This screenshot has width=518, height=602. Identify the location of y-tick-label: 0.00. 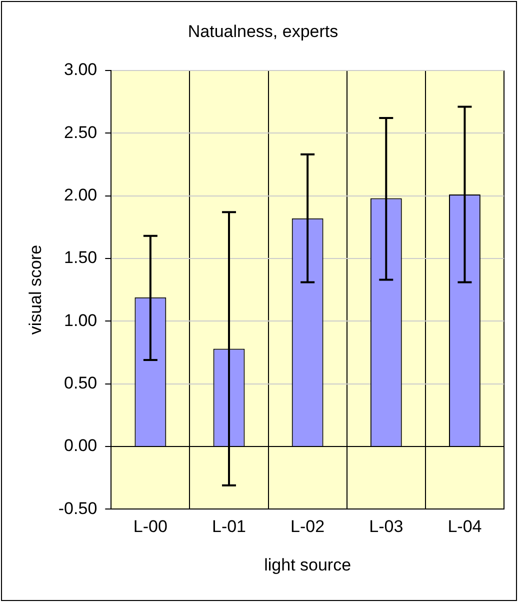
(81, 446).